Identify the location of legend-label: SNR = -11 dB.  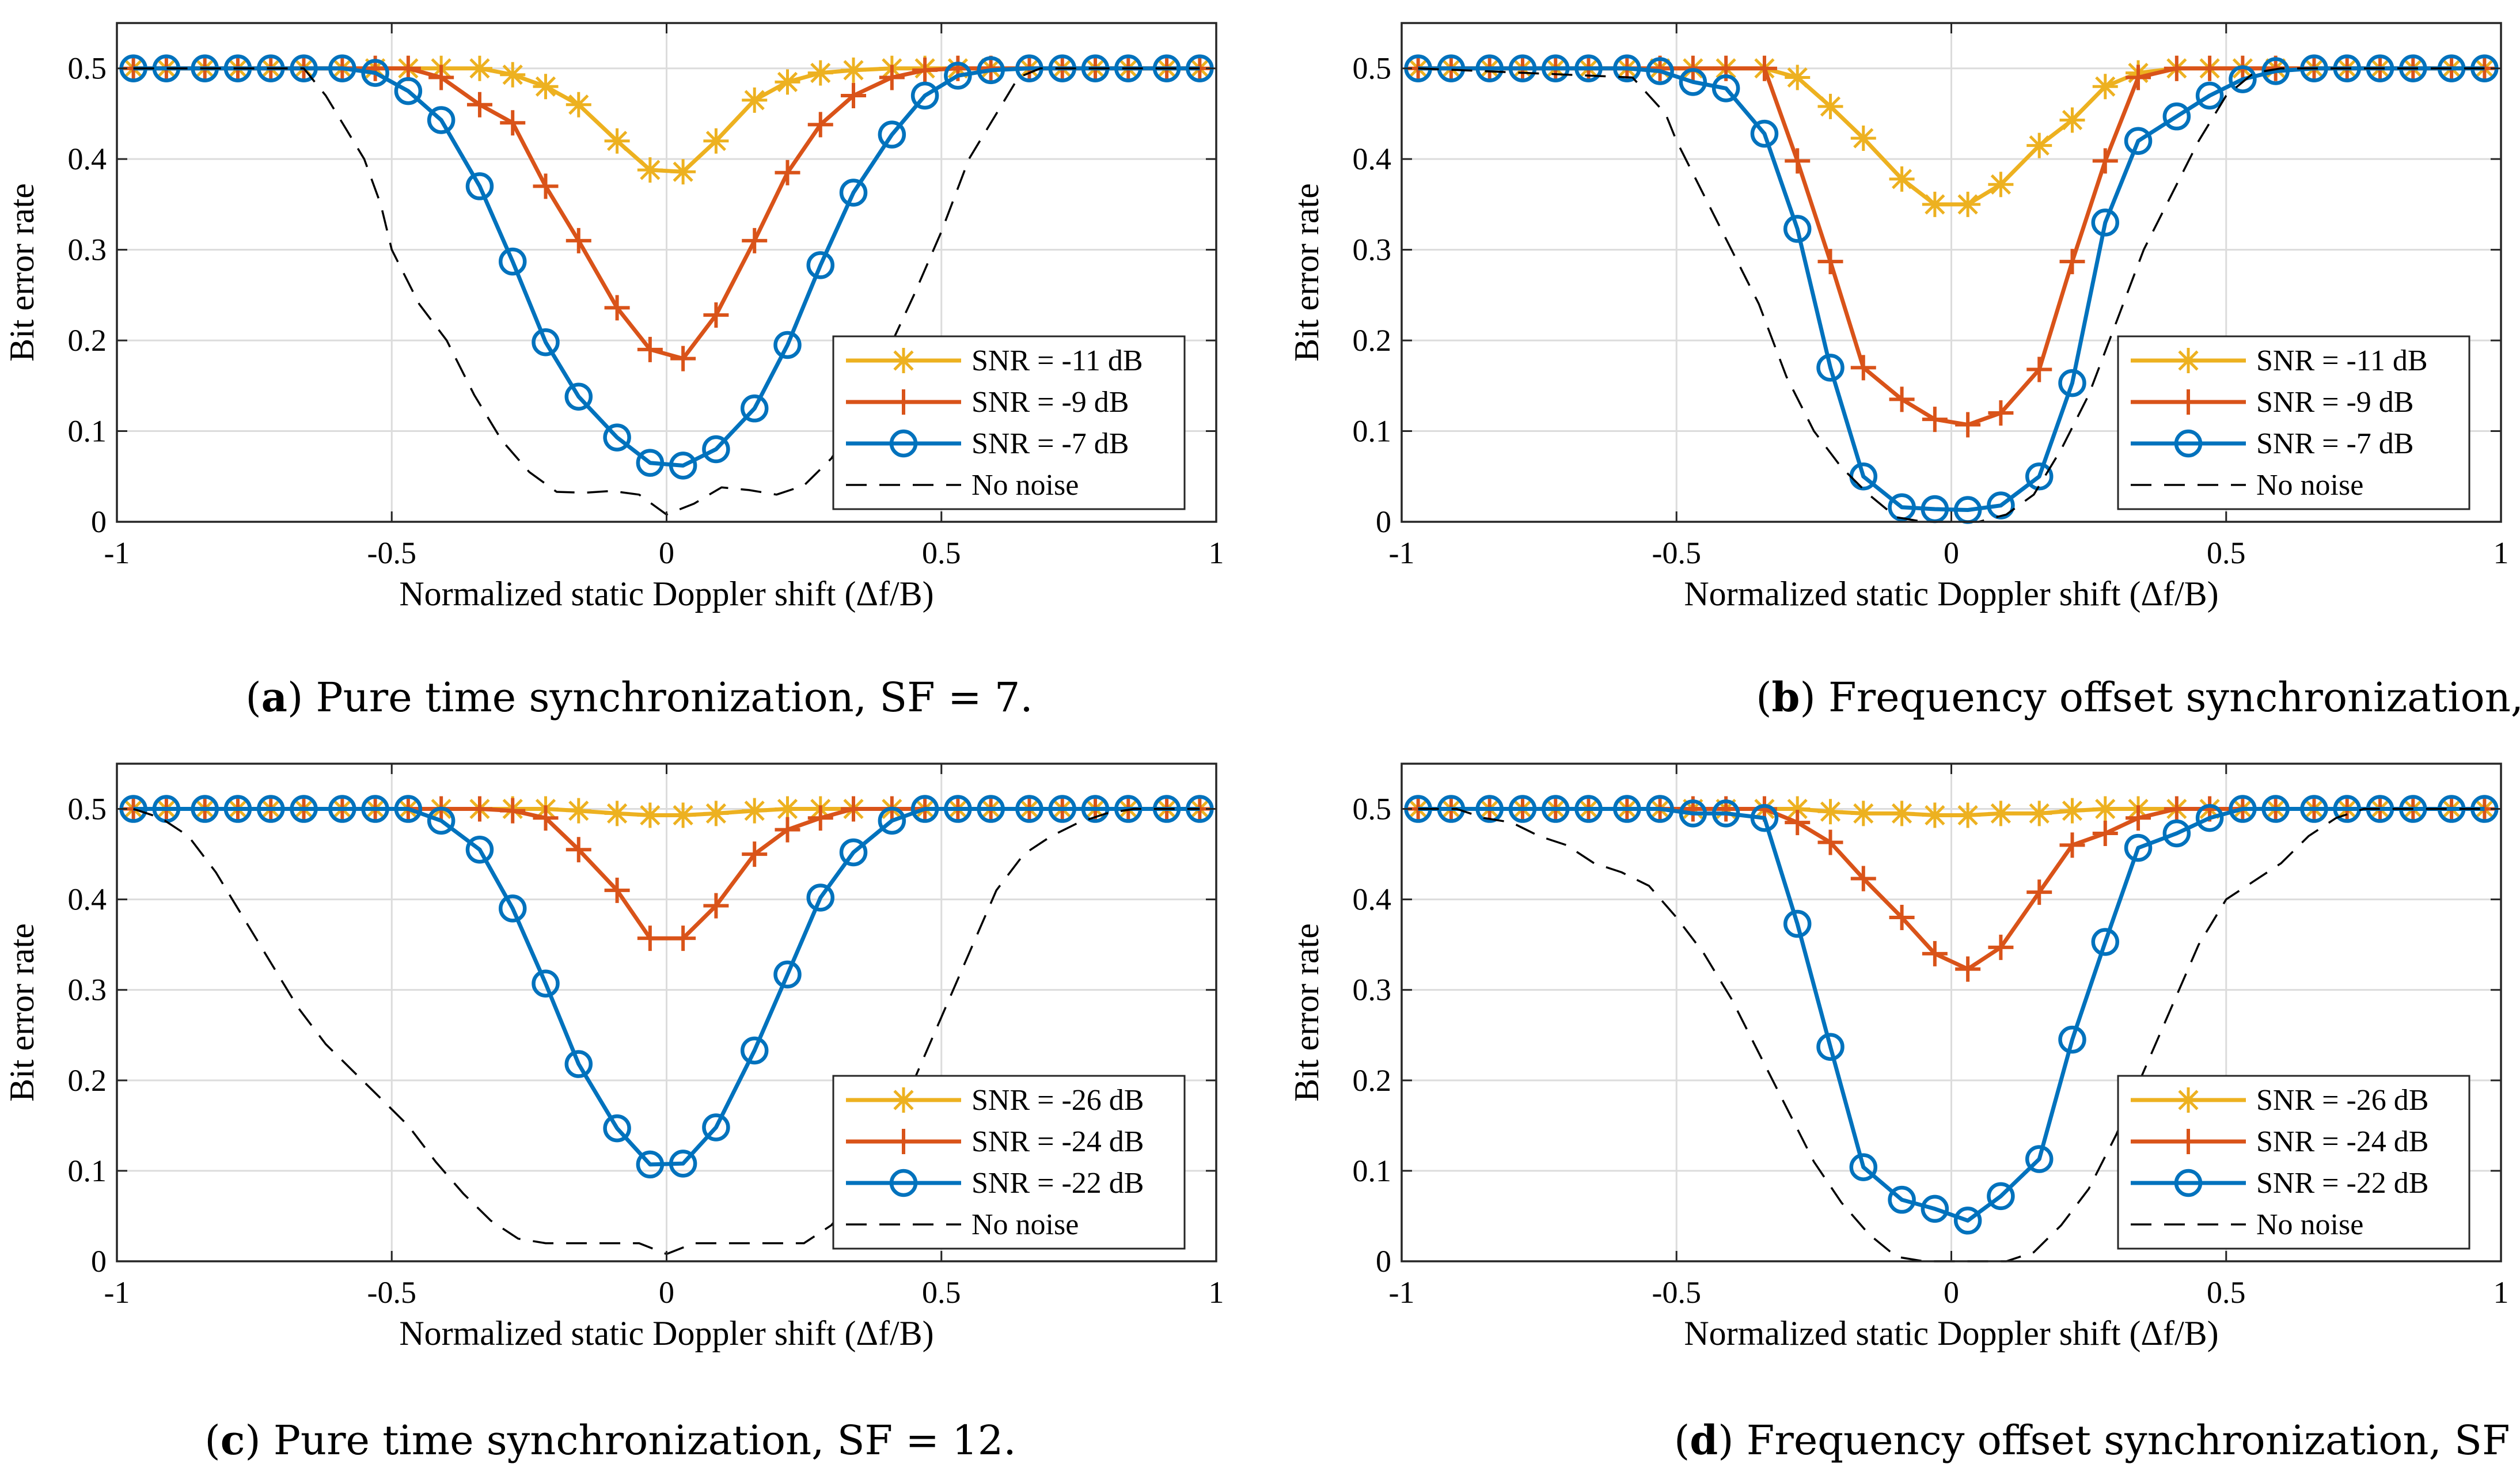
(1057, 360).